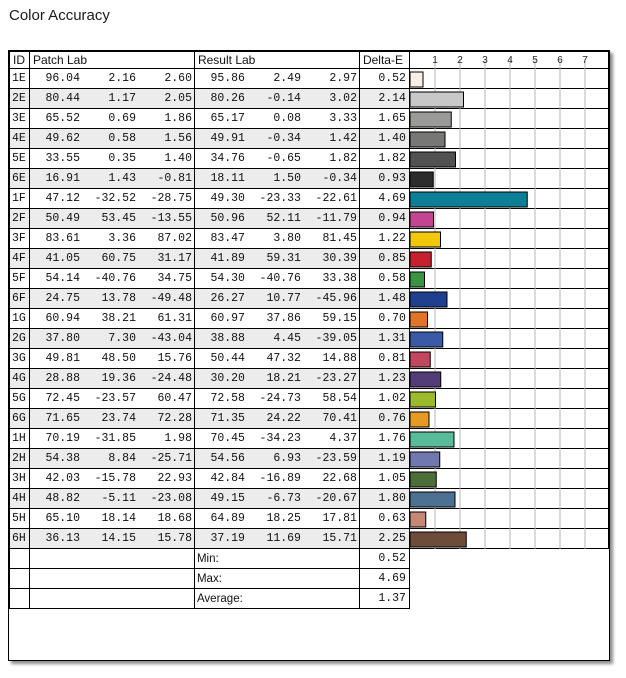 The image size is (626, 678). What do you see at coordinates (343, 138) in the screenshot?
I see `result-lab-b-value: 1.42` at bounding box center [343, 138].